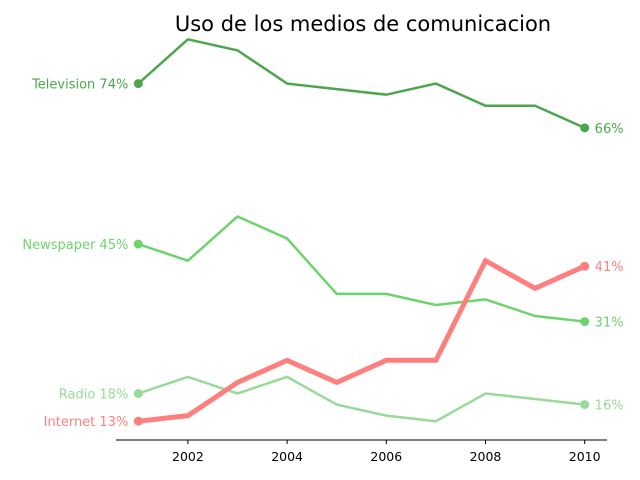 This screenshot has width=640, height=480. Describe the element at coordinates (361, 83) in the screenshot. I see `series-line-television` at that location.